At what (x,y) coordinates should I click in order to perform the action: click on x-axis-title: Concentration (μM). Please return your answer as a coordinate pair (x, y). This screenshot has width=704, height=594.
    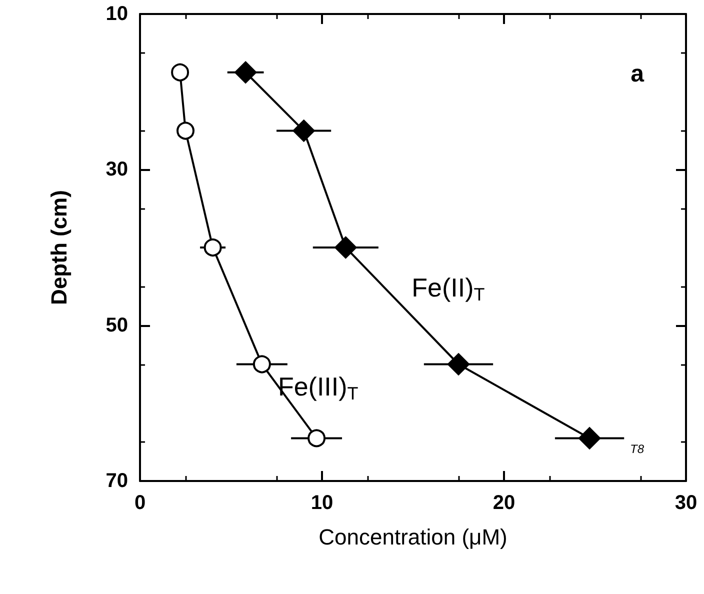
    Looking at the image, I should click on (413, 537).